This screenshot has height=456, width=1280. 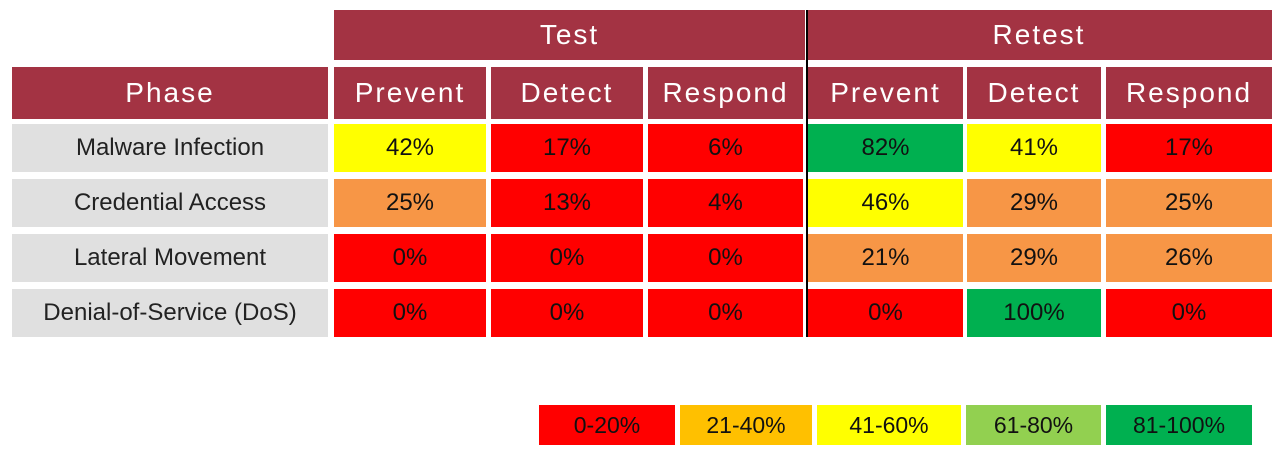 I want to click on row-label: Denial-of-Service (DoS), so click(x=170, y=313).